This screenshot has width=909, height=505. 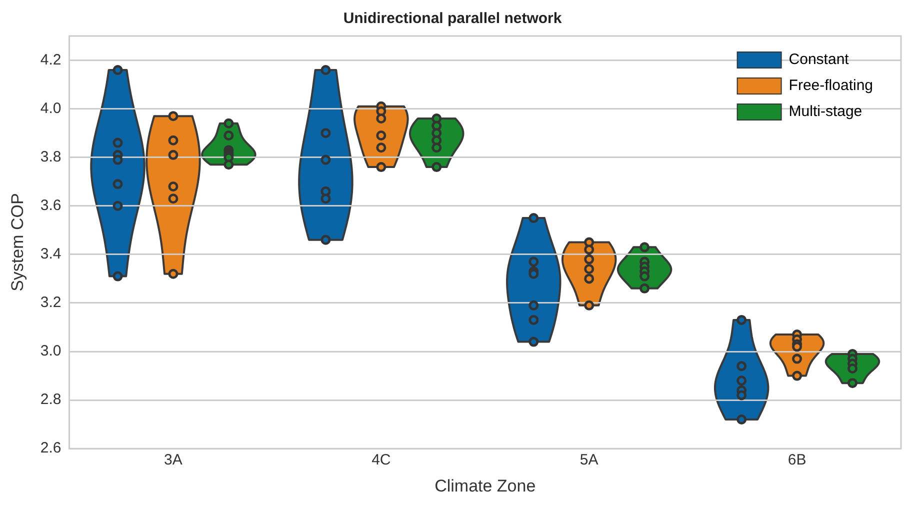 I want to click on y-axis-title: System COP, so click(x=17, y=242).